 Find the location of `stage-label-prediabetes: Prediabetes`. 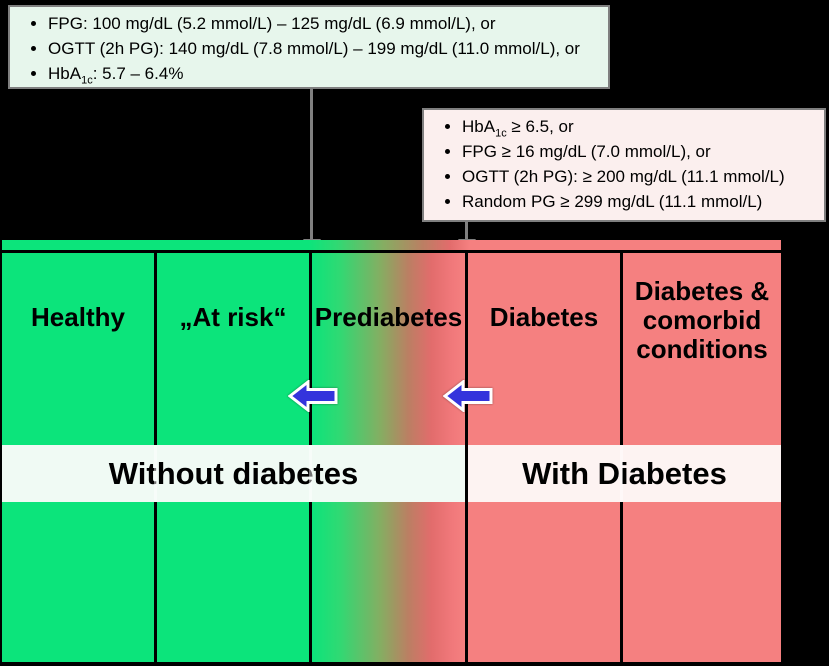

stage-label-prediabetes: Prediabetes is located at coordinates (388, 317).